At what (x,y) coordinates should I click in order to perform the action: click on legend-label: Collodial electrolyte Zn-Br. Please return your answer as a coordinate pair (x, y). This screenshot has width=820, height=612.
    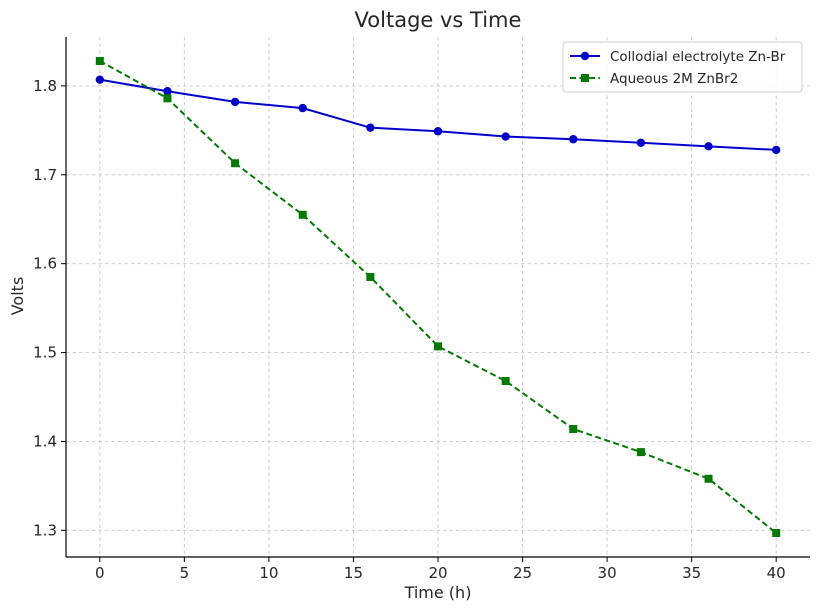
    Looking at the image, I should click on (698, 57).